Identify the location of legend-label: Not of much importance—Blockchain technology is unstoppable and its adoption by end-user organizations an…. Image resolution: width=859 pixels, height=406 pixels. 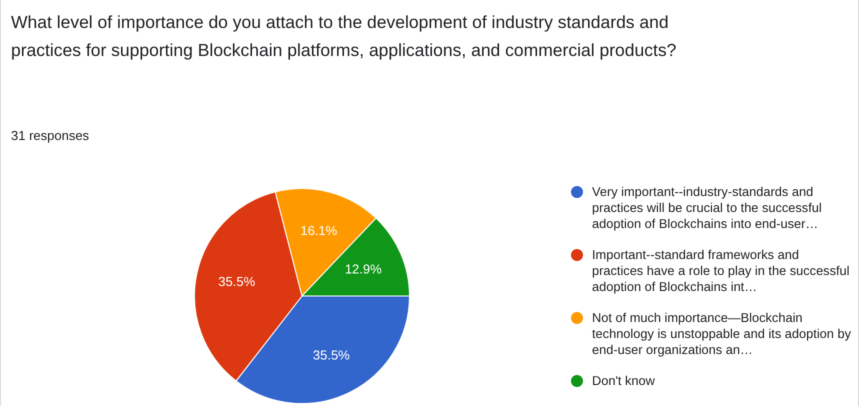
(722, 334).